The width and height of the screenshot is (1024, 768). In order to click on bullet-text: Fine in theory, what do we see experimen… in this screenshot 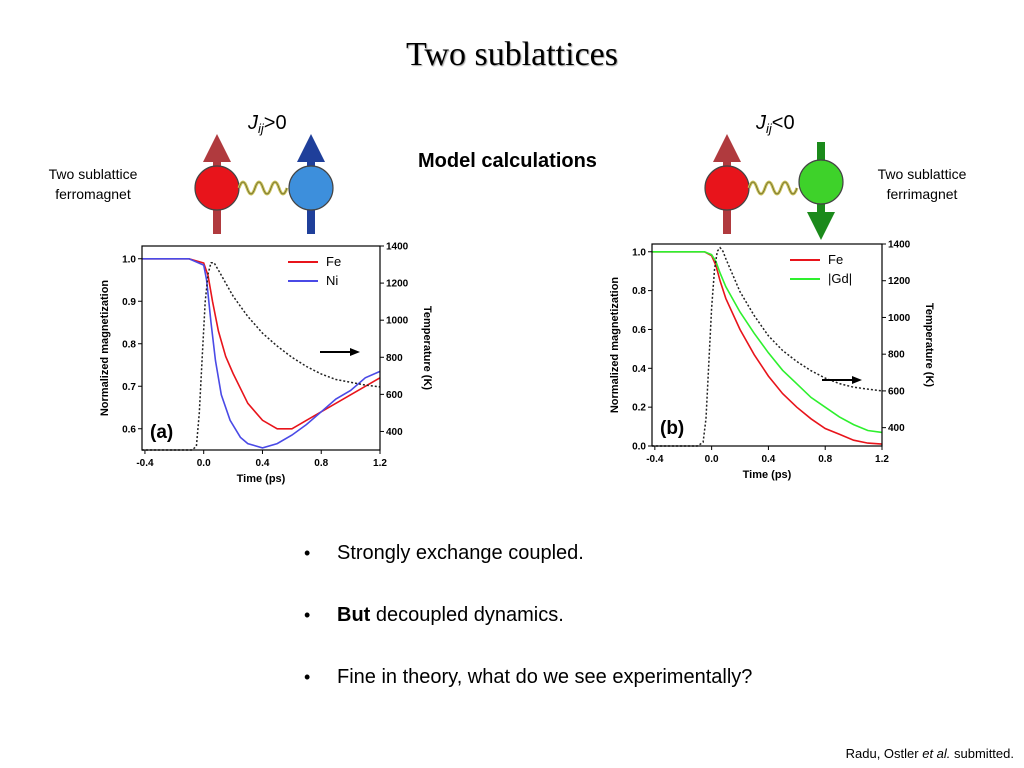, I will do `click(544, 677)`.